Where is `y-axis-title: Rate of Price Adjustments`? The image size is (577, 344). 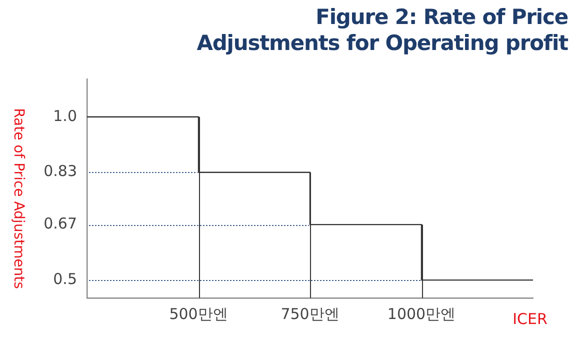
y-axis-title: Rate of Price Adjustments is located at coordinates (18, 198).